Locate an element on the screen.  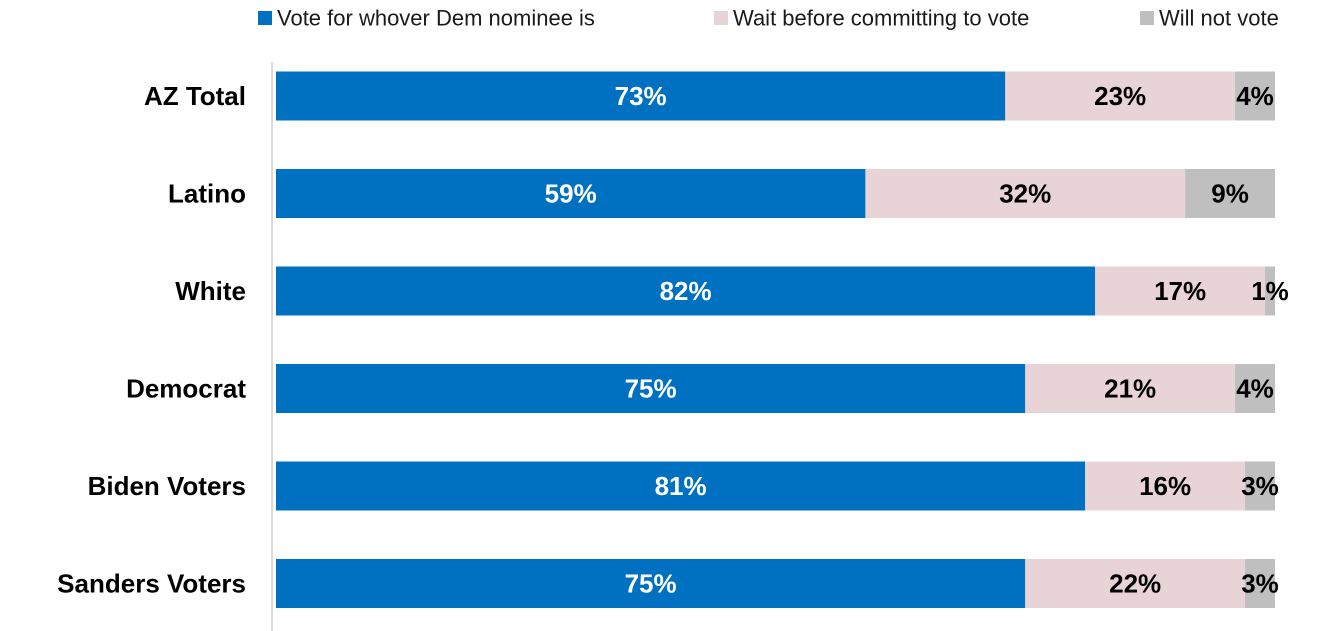
data-label-white-series-3: 1% is located at coordinates (1270, 291).